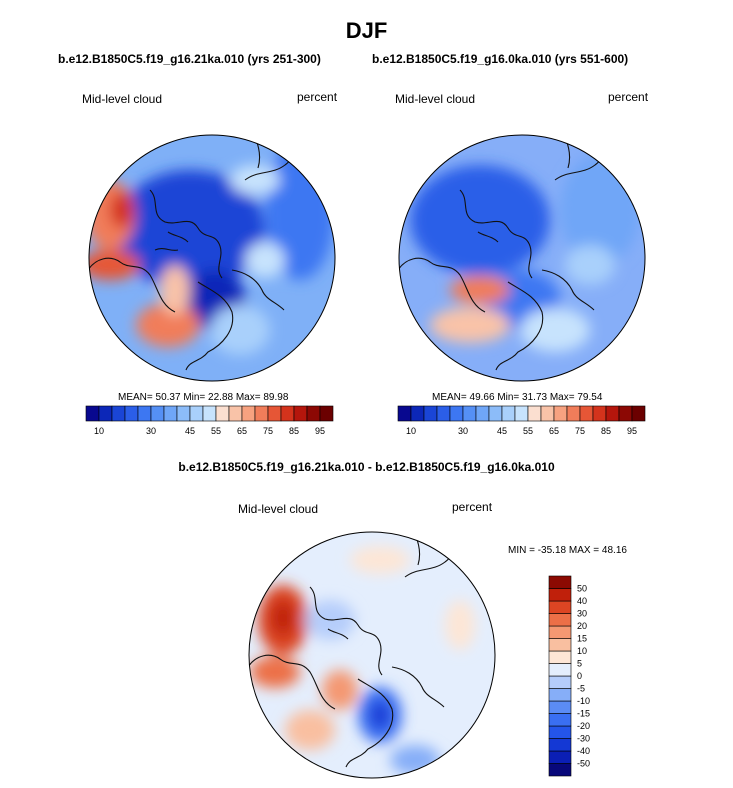 This screenshot has height=788, width=733. Describe the element at coordinates (581, 689) in the screenshot. I see `difference-colorbar-tick-label: -5` at that location.